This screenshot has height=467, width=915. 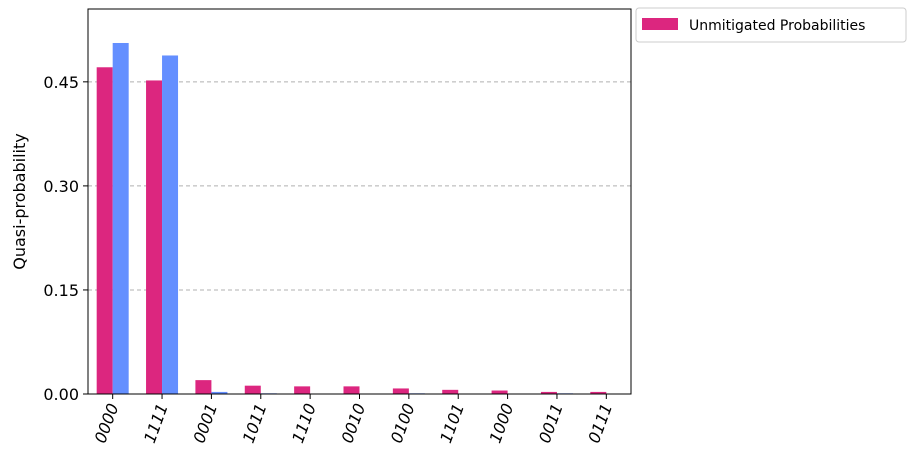 I want to click on legend-swatch, so click(x=660, y=24).